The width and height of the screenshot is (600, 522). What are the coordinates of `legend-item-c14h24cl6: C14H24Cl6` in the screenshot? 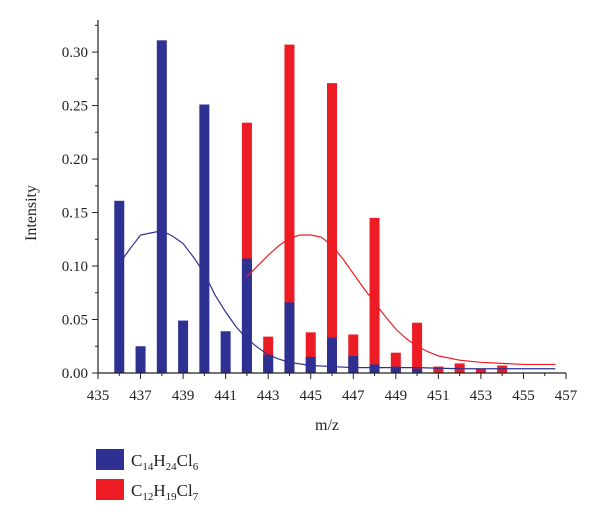 It's located at (147, 461).